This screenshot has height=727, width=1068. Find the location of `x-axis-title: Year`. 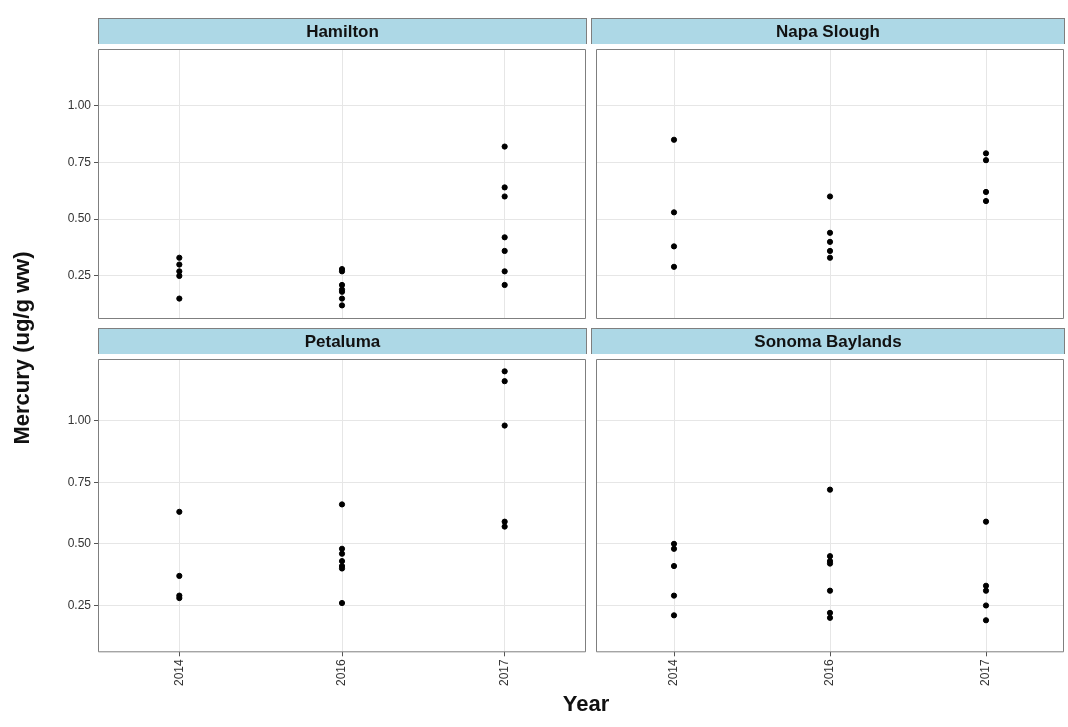

x-axis-title: Year is located at coordinates (586, 704).